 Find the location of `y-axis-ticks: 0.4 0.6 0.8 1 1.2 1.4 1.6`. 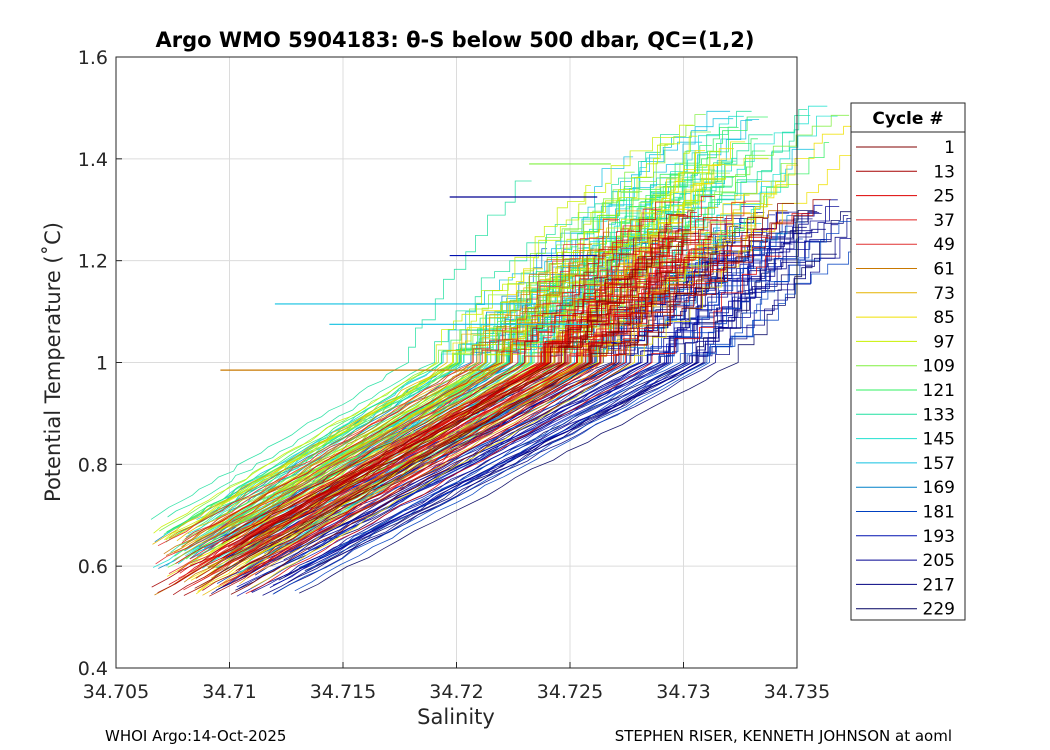

y-axis-ticks: 0.4 0.6 0.8 1 1.2 1.4 1.6 is located at coordinates (100, 363).